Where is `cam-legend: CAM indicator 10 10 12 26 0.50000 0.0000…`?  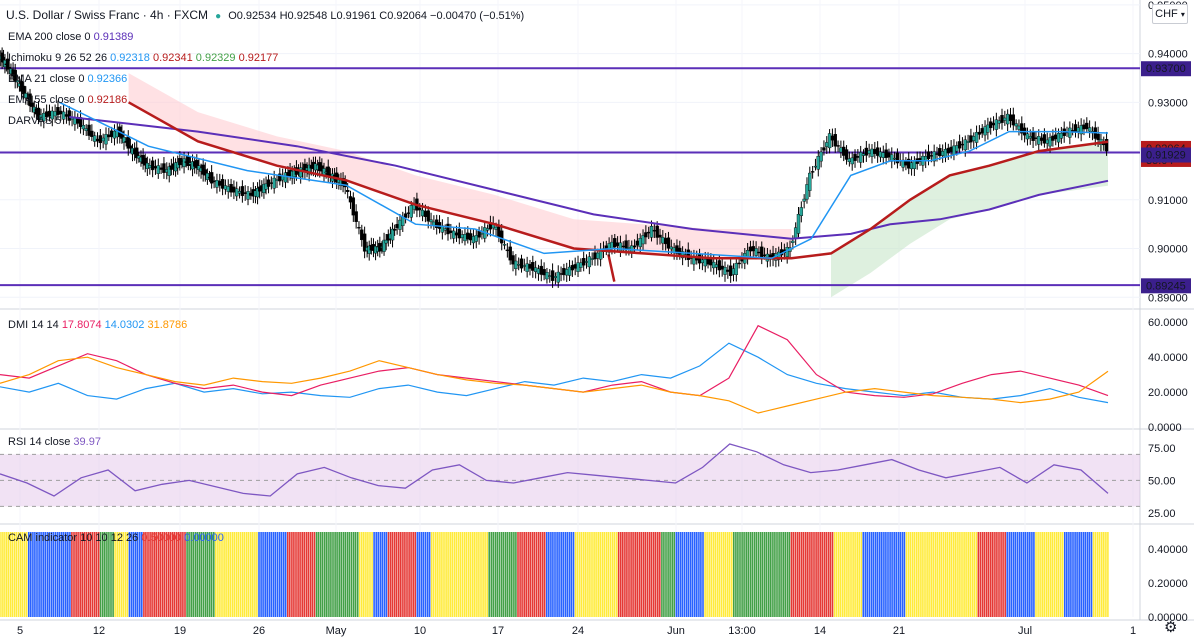
cam-legend: CAM indicator 10 10 12 26 0.50000 0.0000… is located at coordinates (116, 538).